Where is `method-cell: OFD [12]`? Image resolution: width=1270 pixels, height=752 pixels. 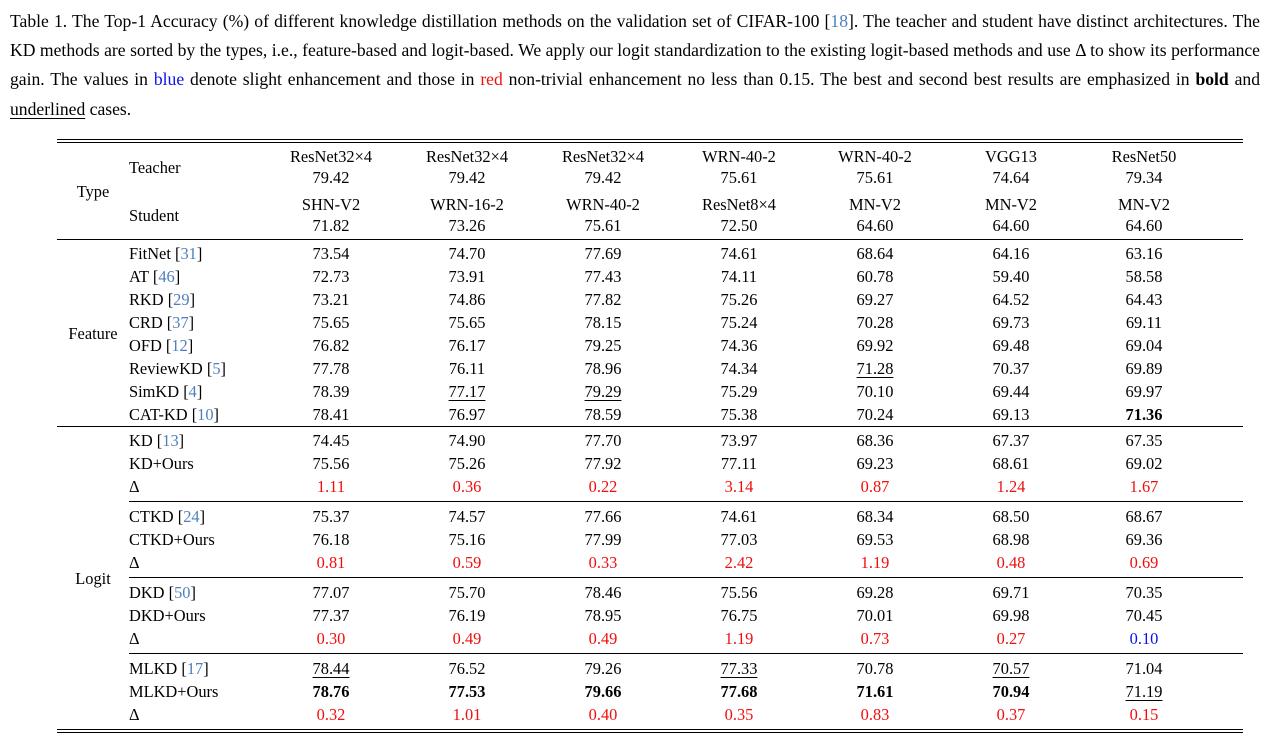 method-cell: OFD [12] is located at coordinates (196, 345).